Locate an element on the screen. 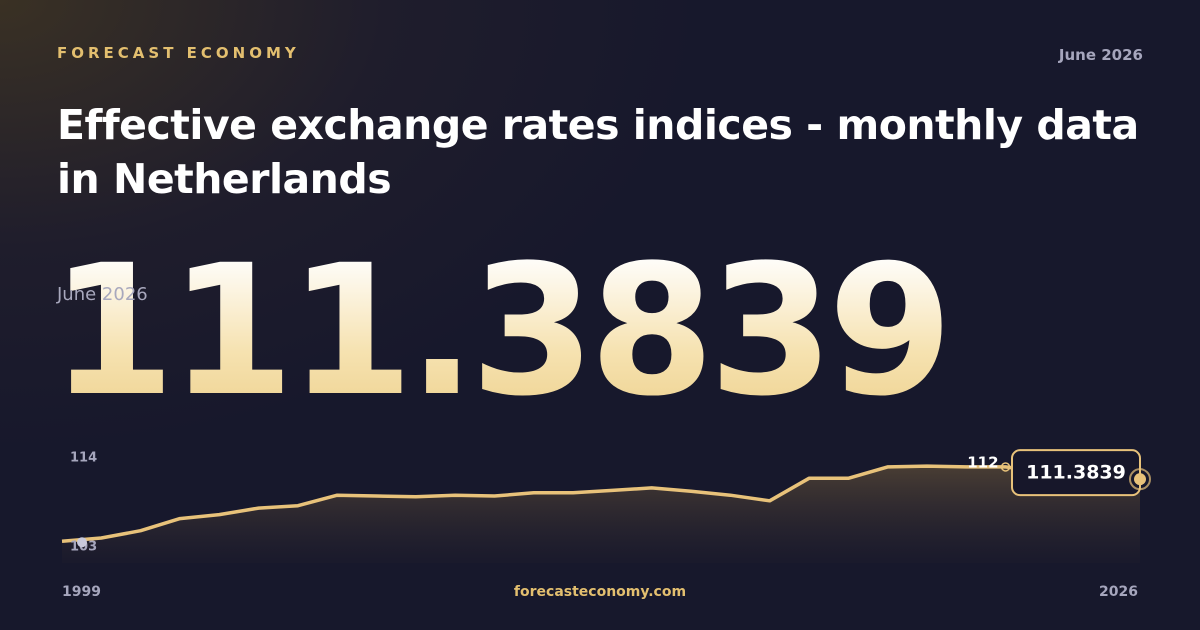  date: June 2026 is located at coordinates (1100, 55).